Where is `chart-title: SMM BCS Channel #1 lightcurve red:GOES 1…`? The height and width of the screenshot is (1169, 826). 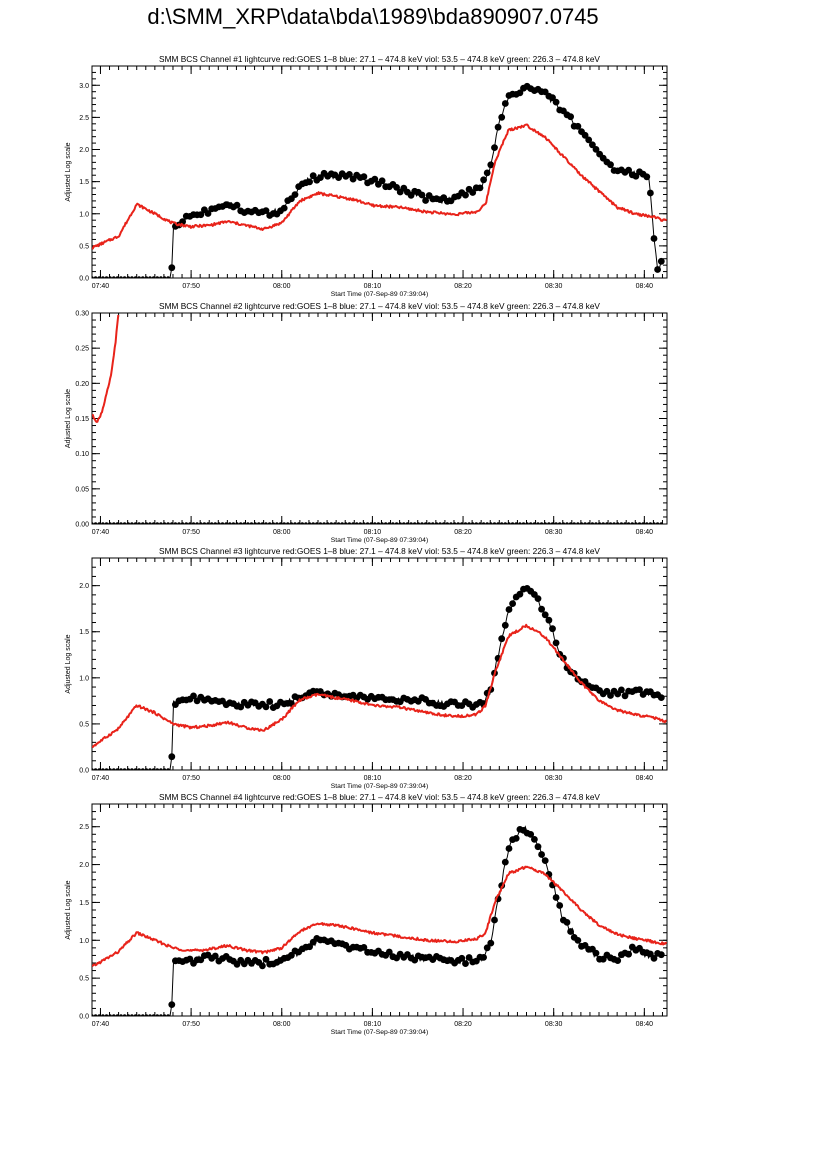 chart-title: SMM BCS Channel #1 lightcurve red:GOES 1… is located at coordinates (379, 59).